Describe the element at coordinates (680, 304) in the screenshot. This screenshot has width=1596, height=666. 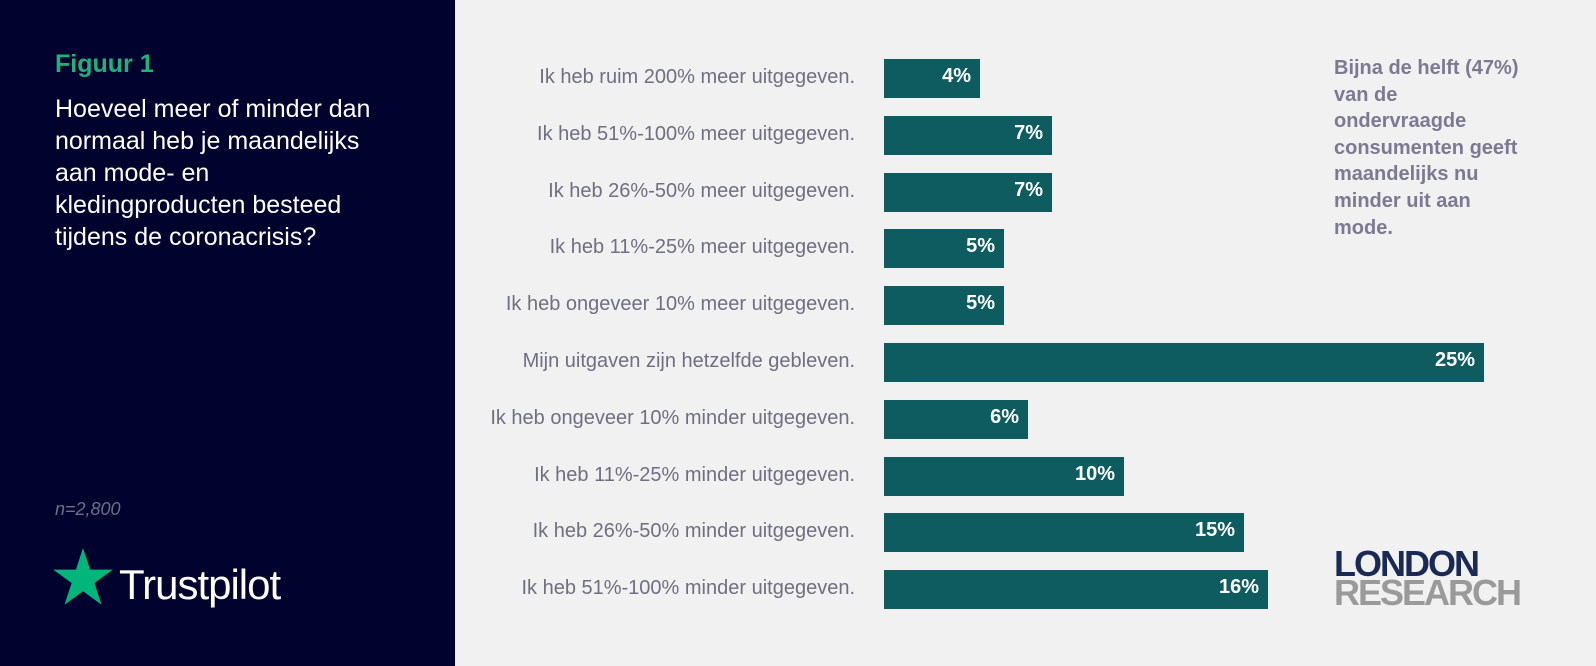
I see `category-label: Ik heb ongeveer 10% meer uitgegeven.` at that location.